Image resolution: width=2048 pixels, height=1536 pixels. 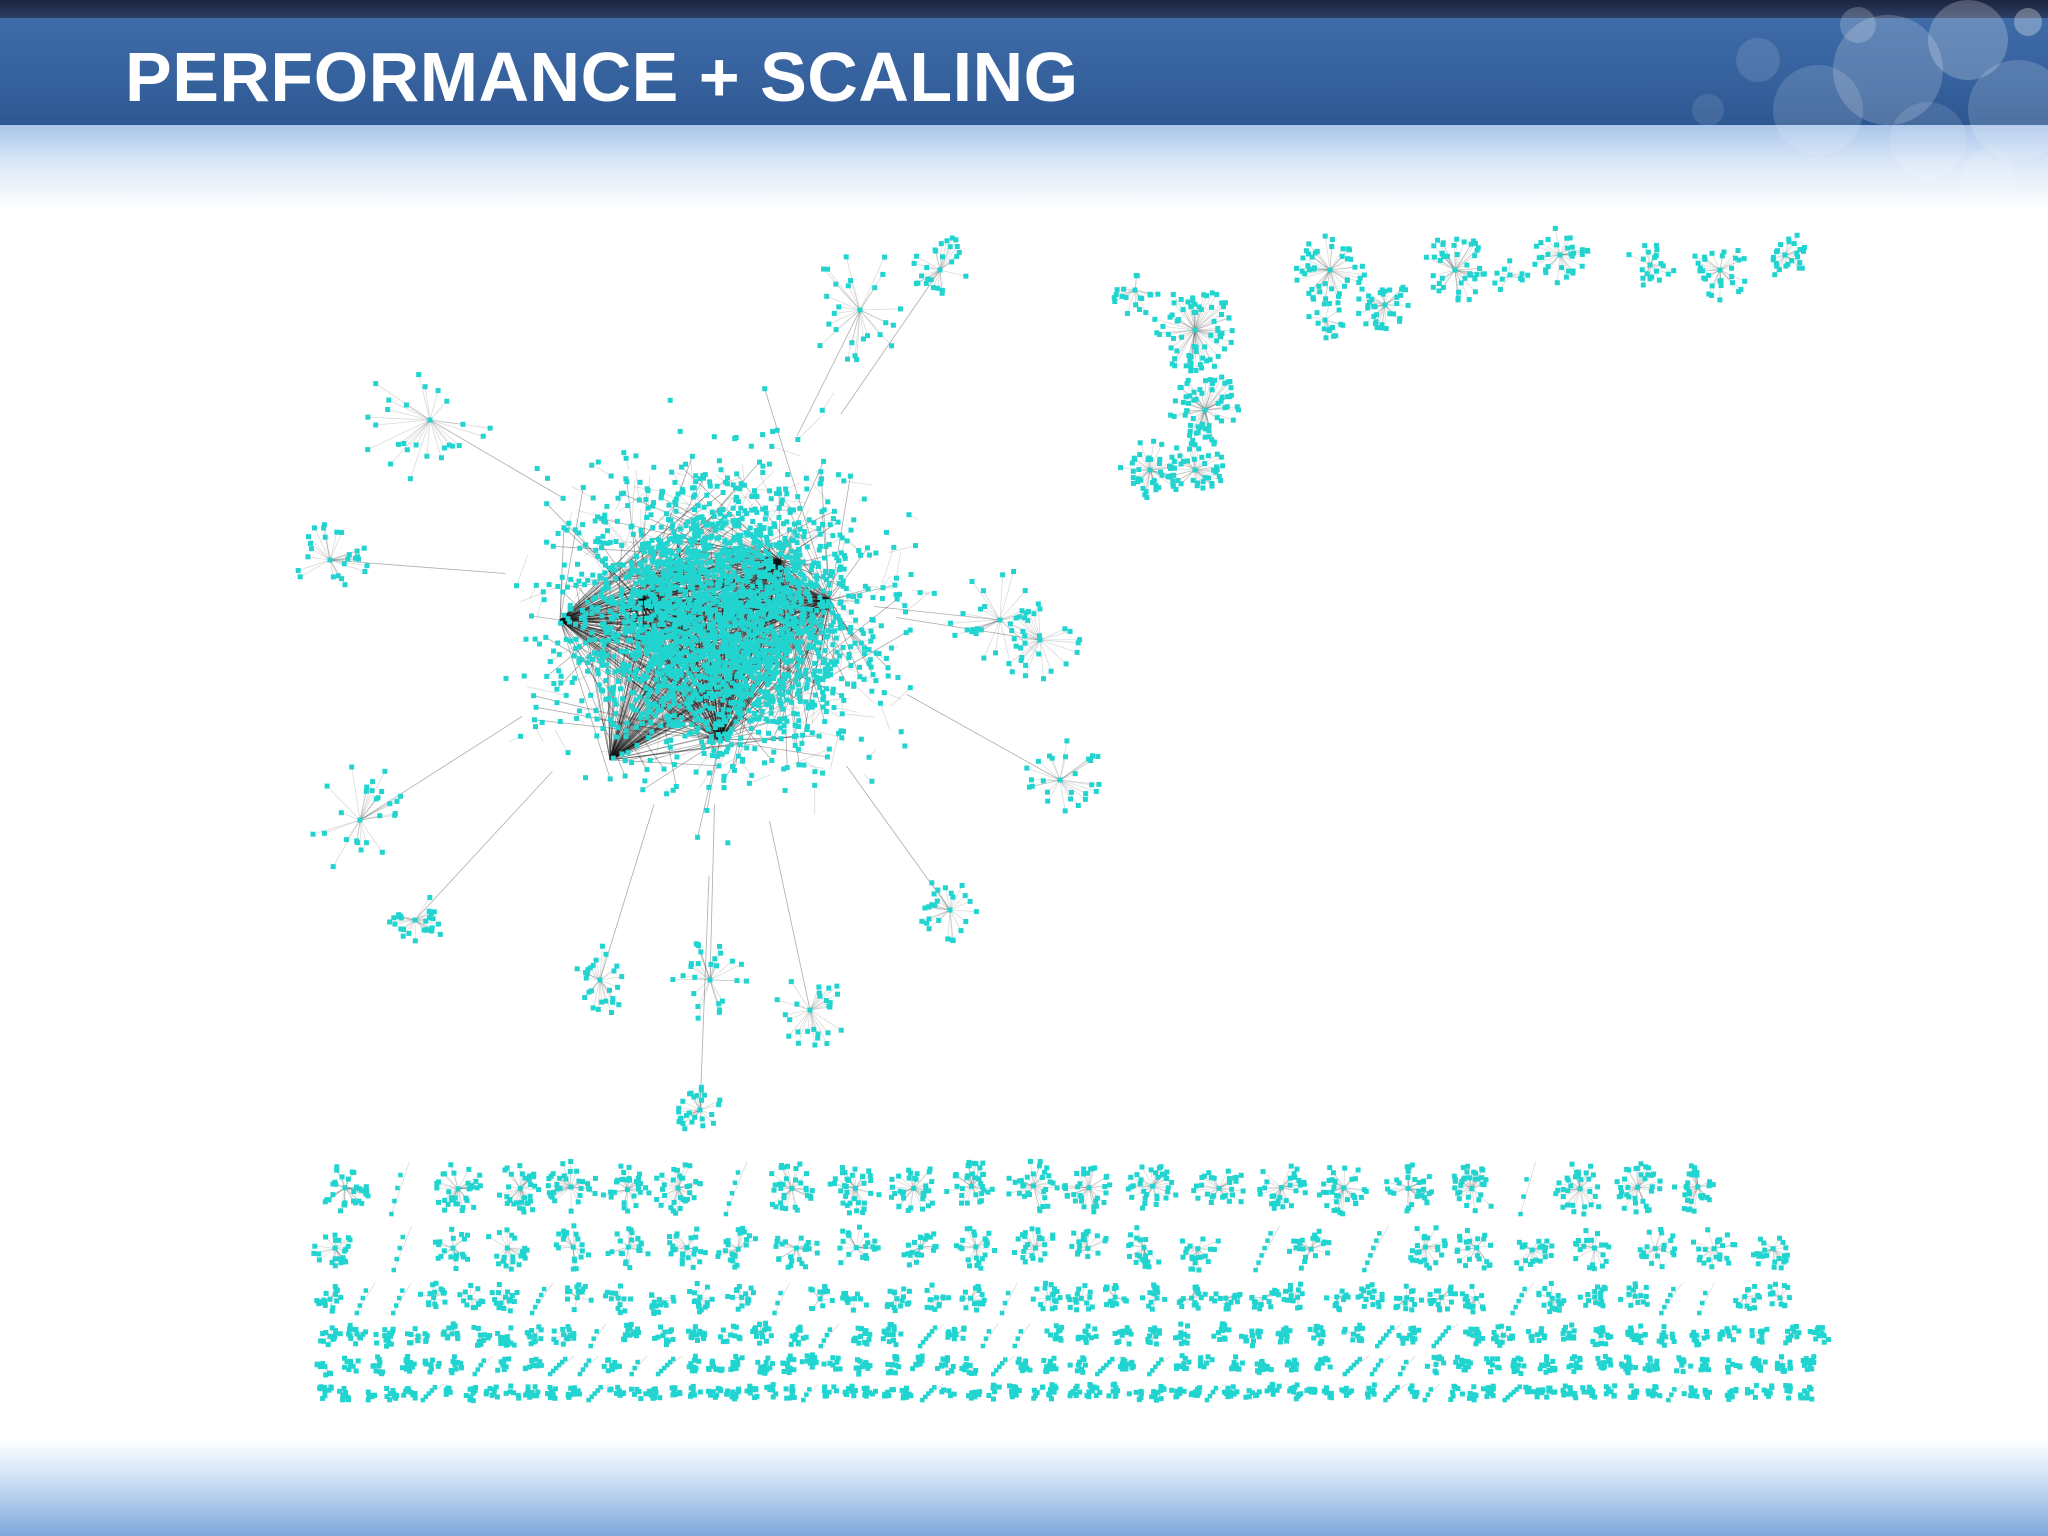 What do you see at coordinates (1024, 1488) in the screenshot?
I see `slide-footer` at bounding box center [1024, 1488].